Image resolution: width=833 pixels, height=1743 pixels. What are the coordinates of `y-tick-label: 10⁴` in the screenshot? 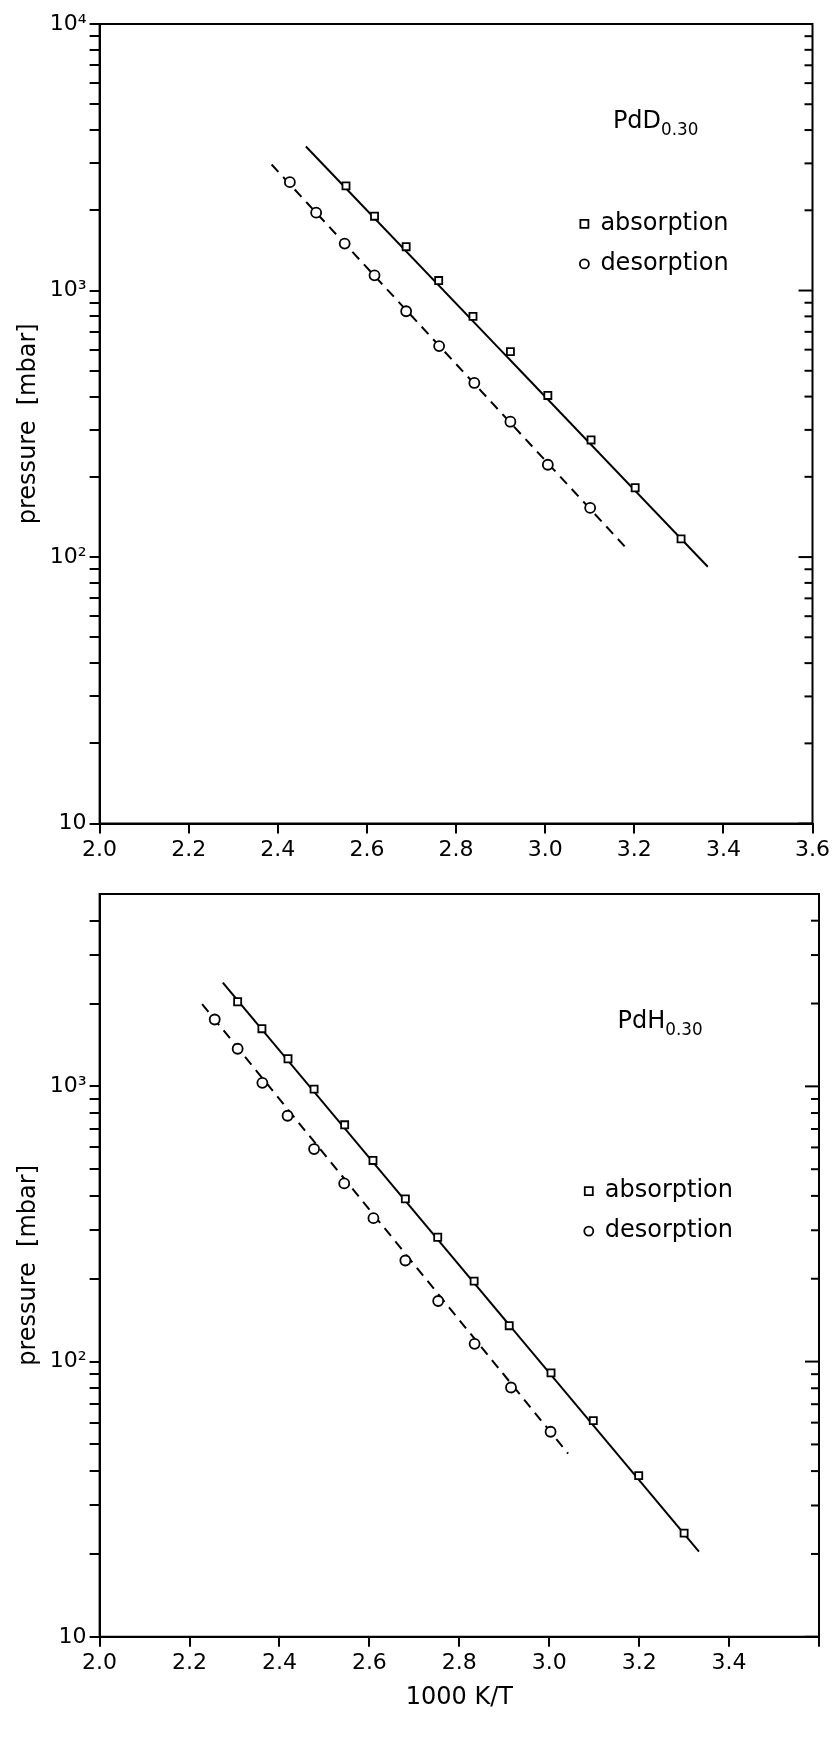 It's located at (68, 22).